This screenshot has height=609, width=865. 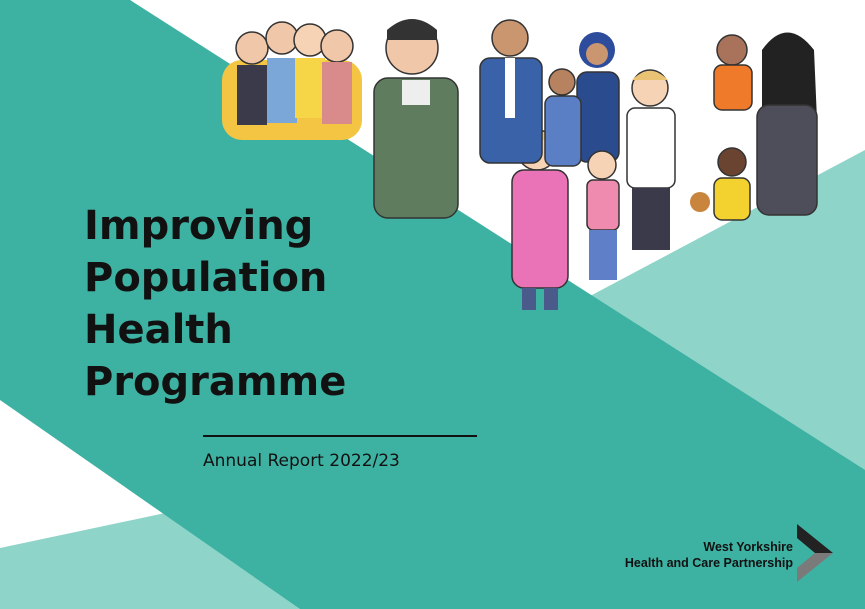 I want to click on child-yellow, so click(x=720, y=184).